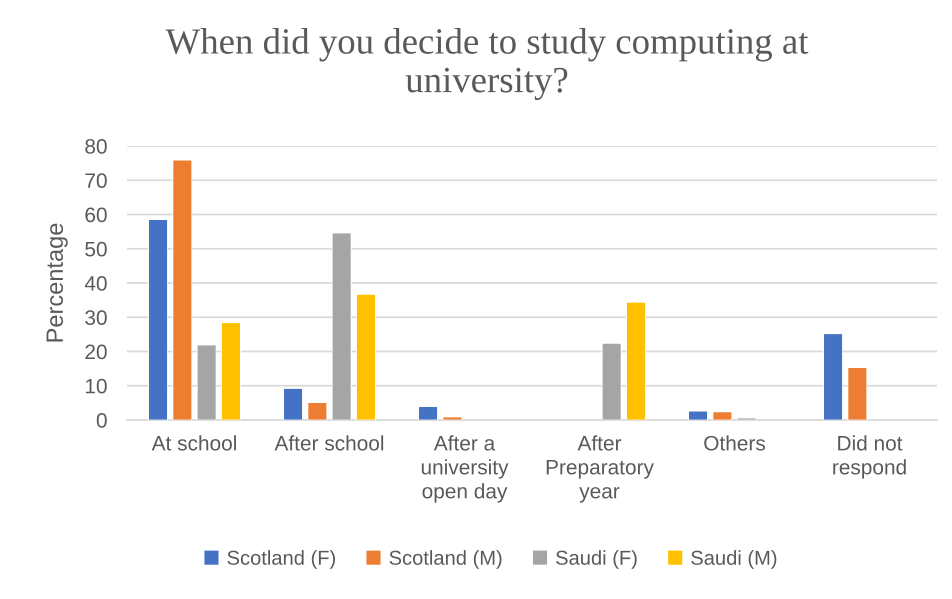 Image resolution: width=952 pixels, height=599 pixels. What do you see at coordinates (446, 559) in the screenshot?
I see `legend-label: Scotland (M)` at bounding box center [446, 559].